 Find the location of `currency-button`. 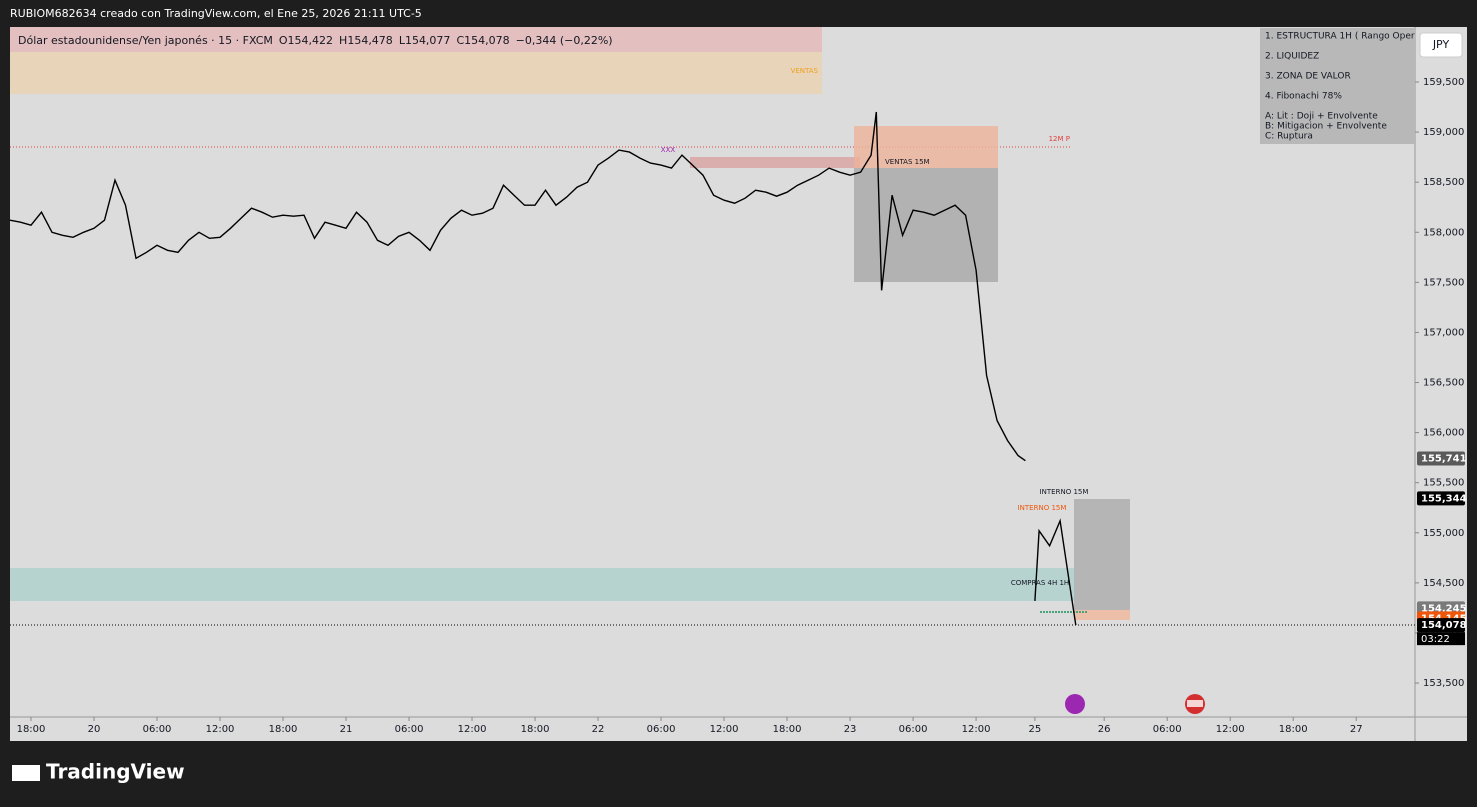

currency-button is located at coordinates (1441, 45).